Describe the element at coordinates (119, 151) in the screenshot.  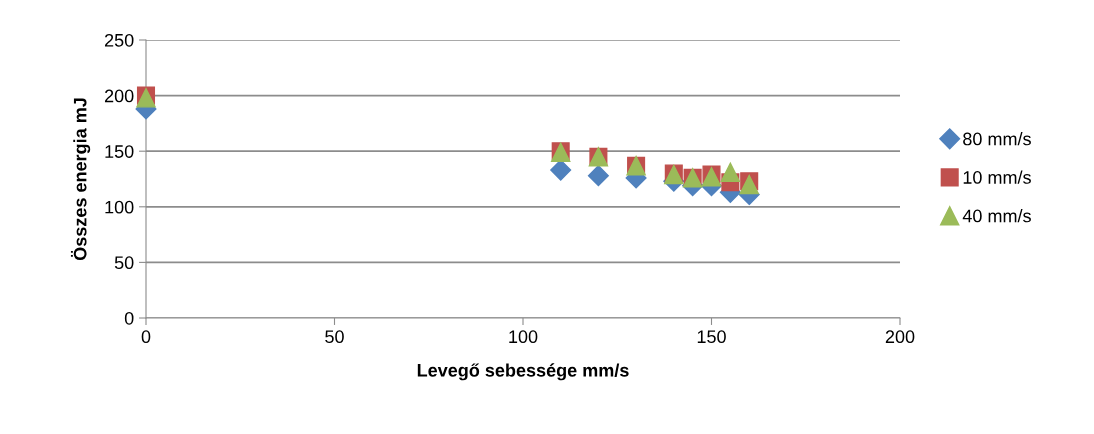
I see `y-tick-label: 150` at that location.